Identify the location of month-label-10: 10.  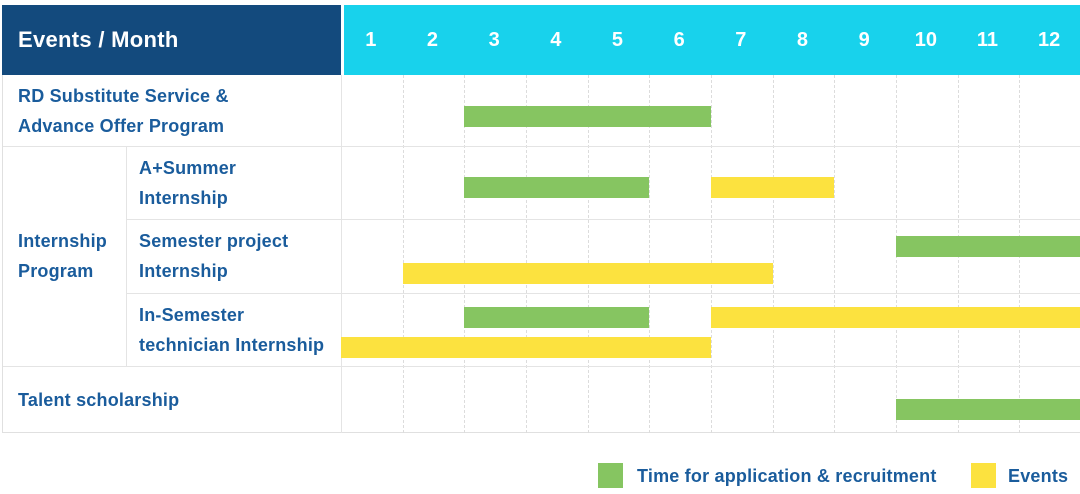
(925, 40).